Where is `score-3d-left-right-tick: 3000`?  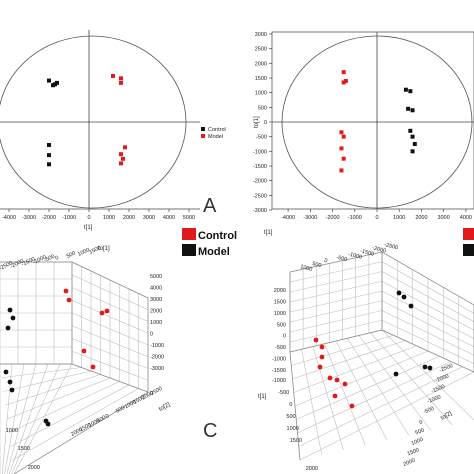 score-3d-left-right-tick: 3000 is located at coordinates (156, 300).